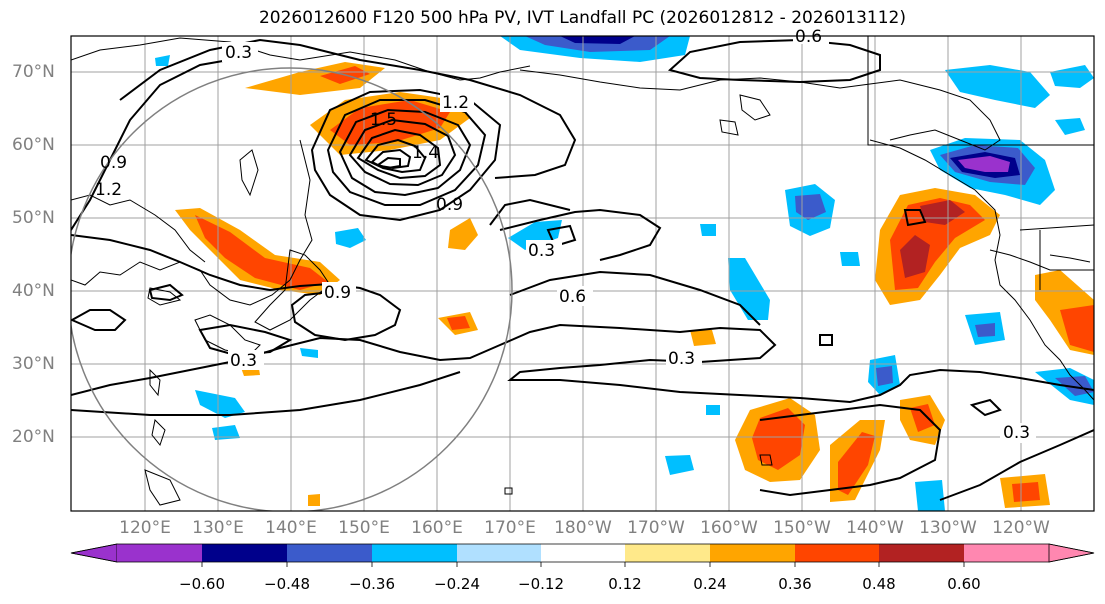 The width and height of the screenshot is (1105, 604). What do you see at coordinates (510, 528) in the screenshot?
I see `lon-label: 170°E` at bounding box center [510, 528].